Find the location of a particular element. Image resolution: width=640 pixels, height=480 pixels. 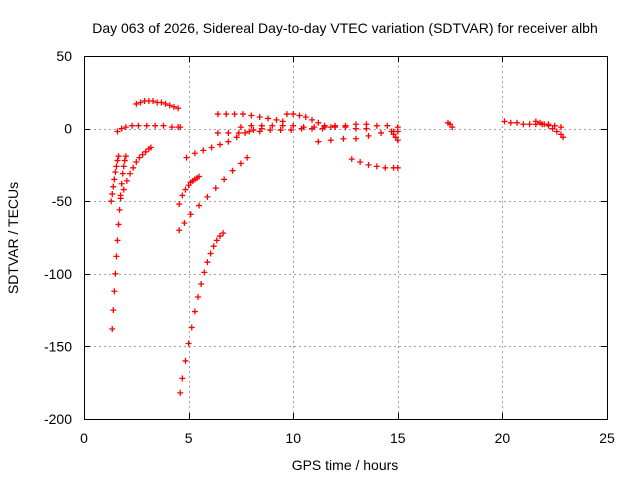

y-tick-label: 0 is located at coordinates (68, 129).